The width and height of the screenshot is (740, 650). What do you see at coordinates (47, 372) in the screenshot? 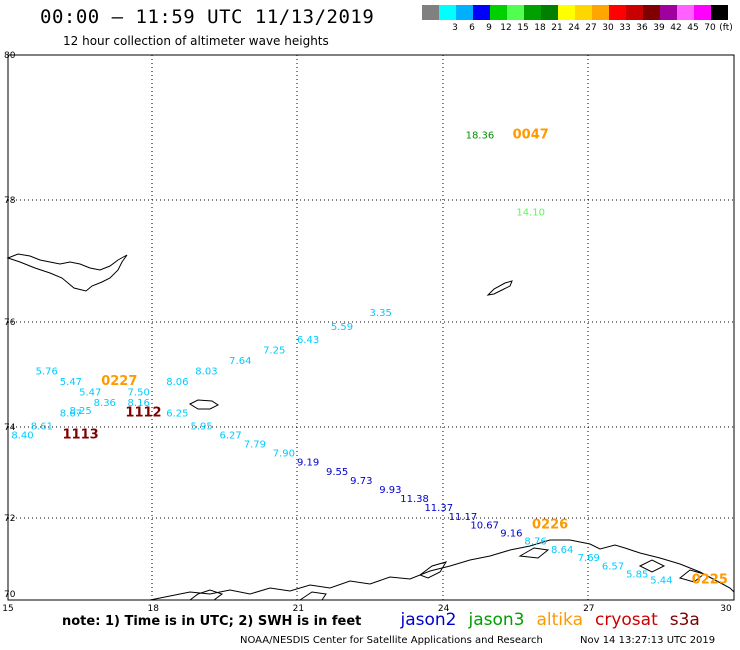
I see `wave-height-label: 5.76` at bounding box center [47, 372].